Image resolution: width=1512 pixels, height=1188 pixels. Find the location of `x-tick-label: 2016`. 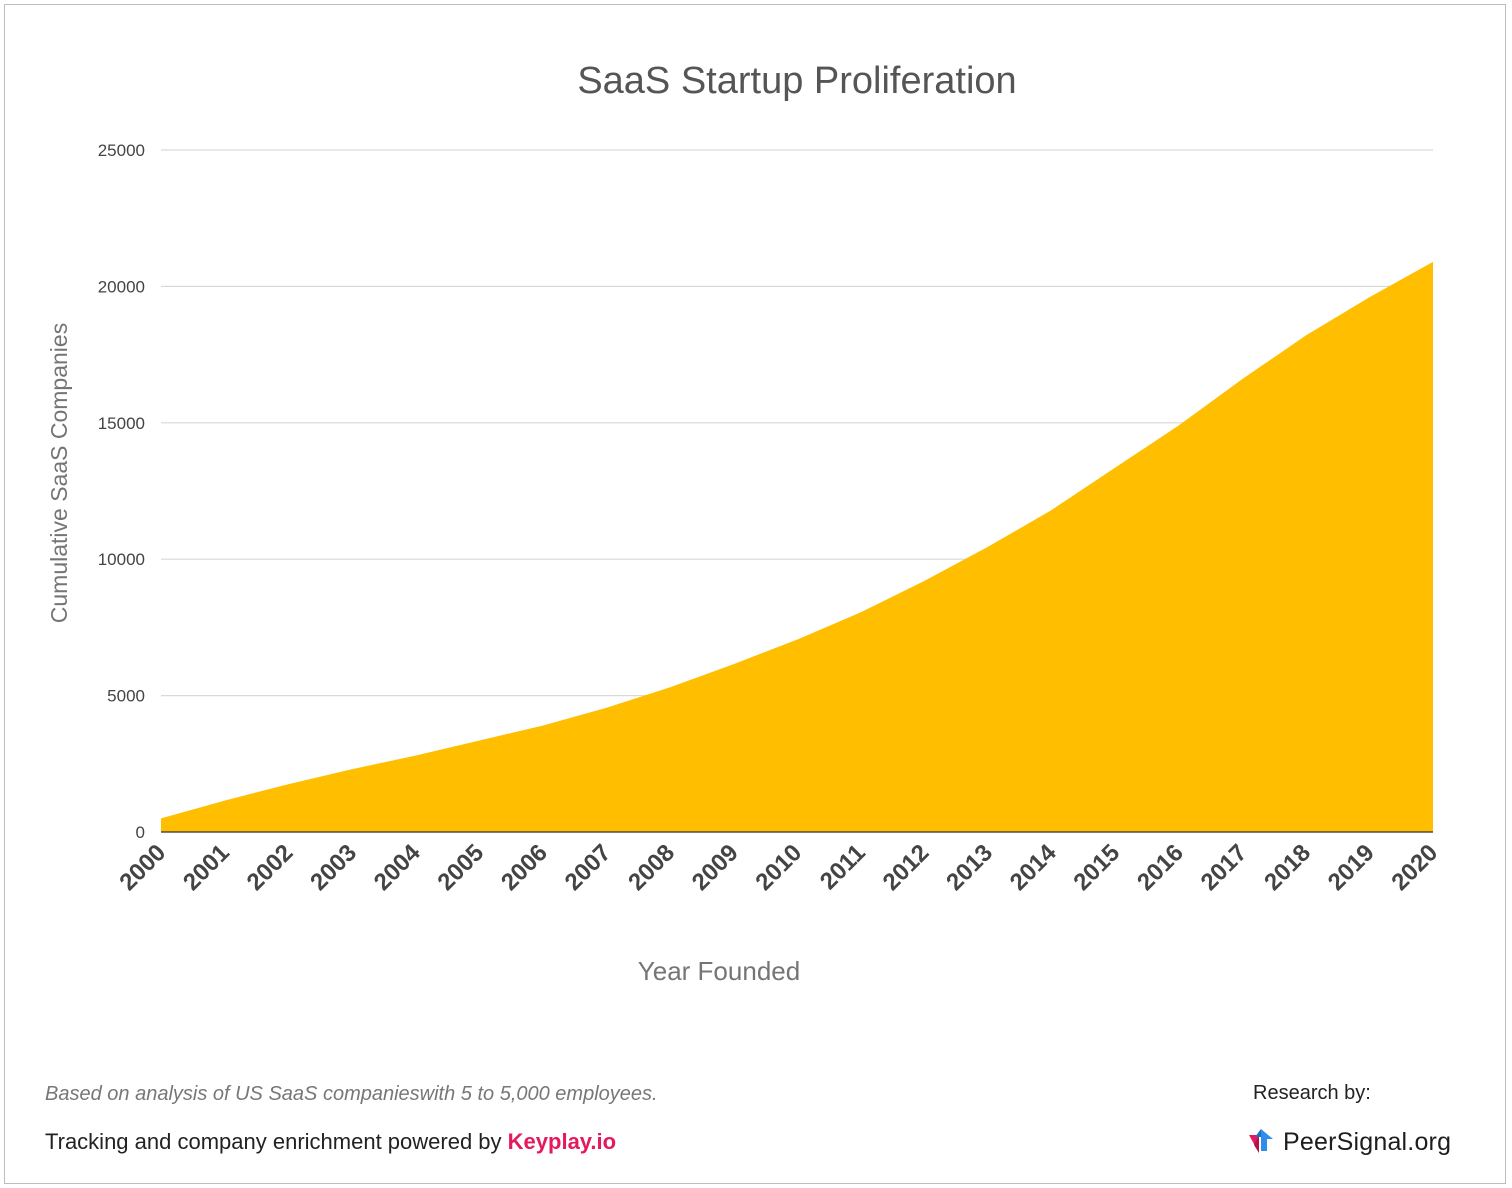

x-tick-label: 2016 is located at coordinates (1160, 867).